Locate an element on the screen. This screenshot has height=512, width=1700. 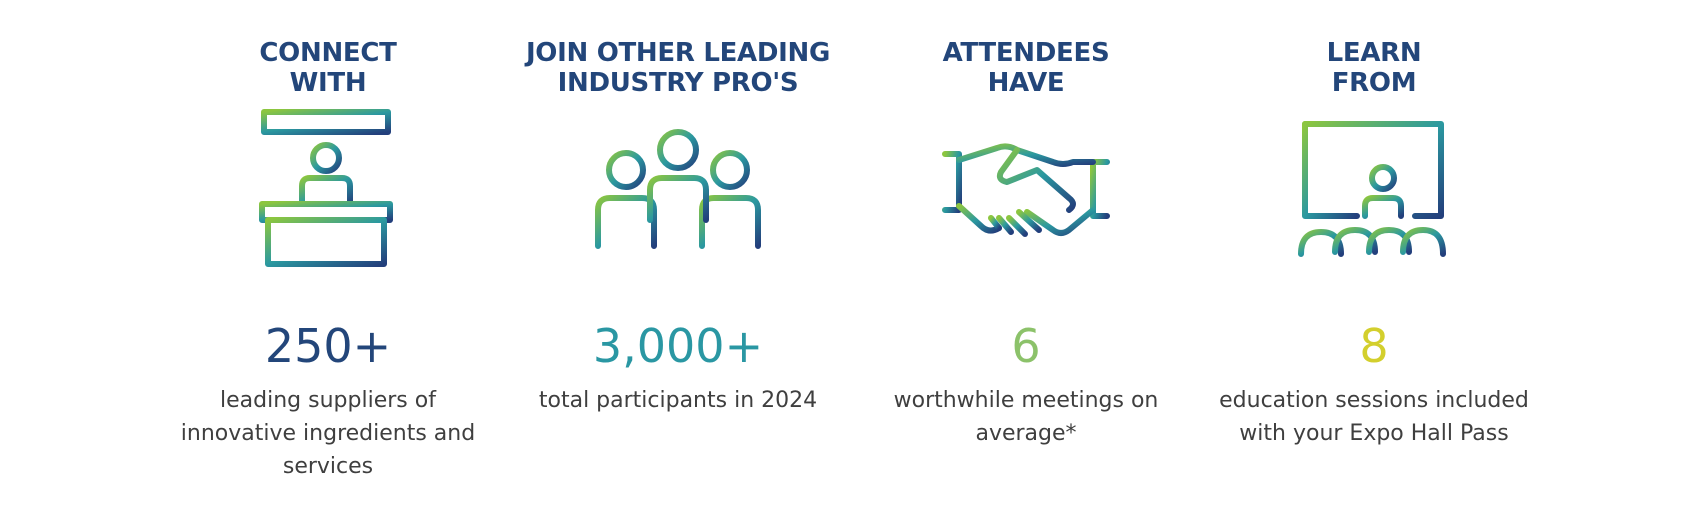
presentation-audience-icon is located at coordinates (1372, 189).